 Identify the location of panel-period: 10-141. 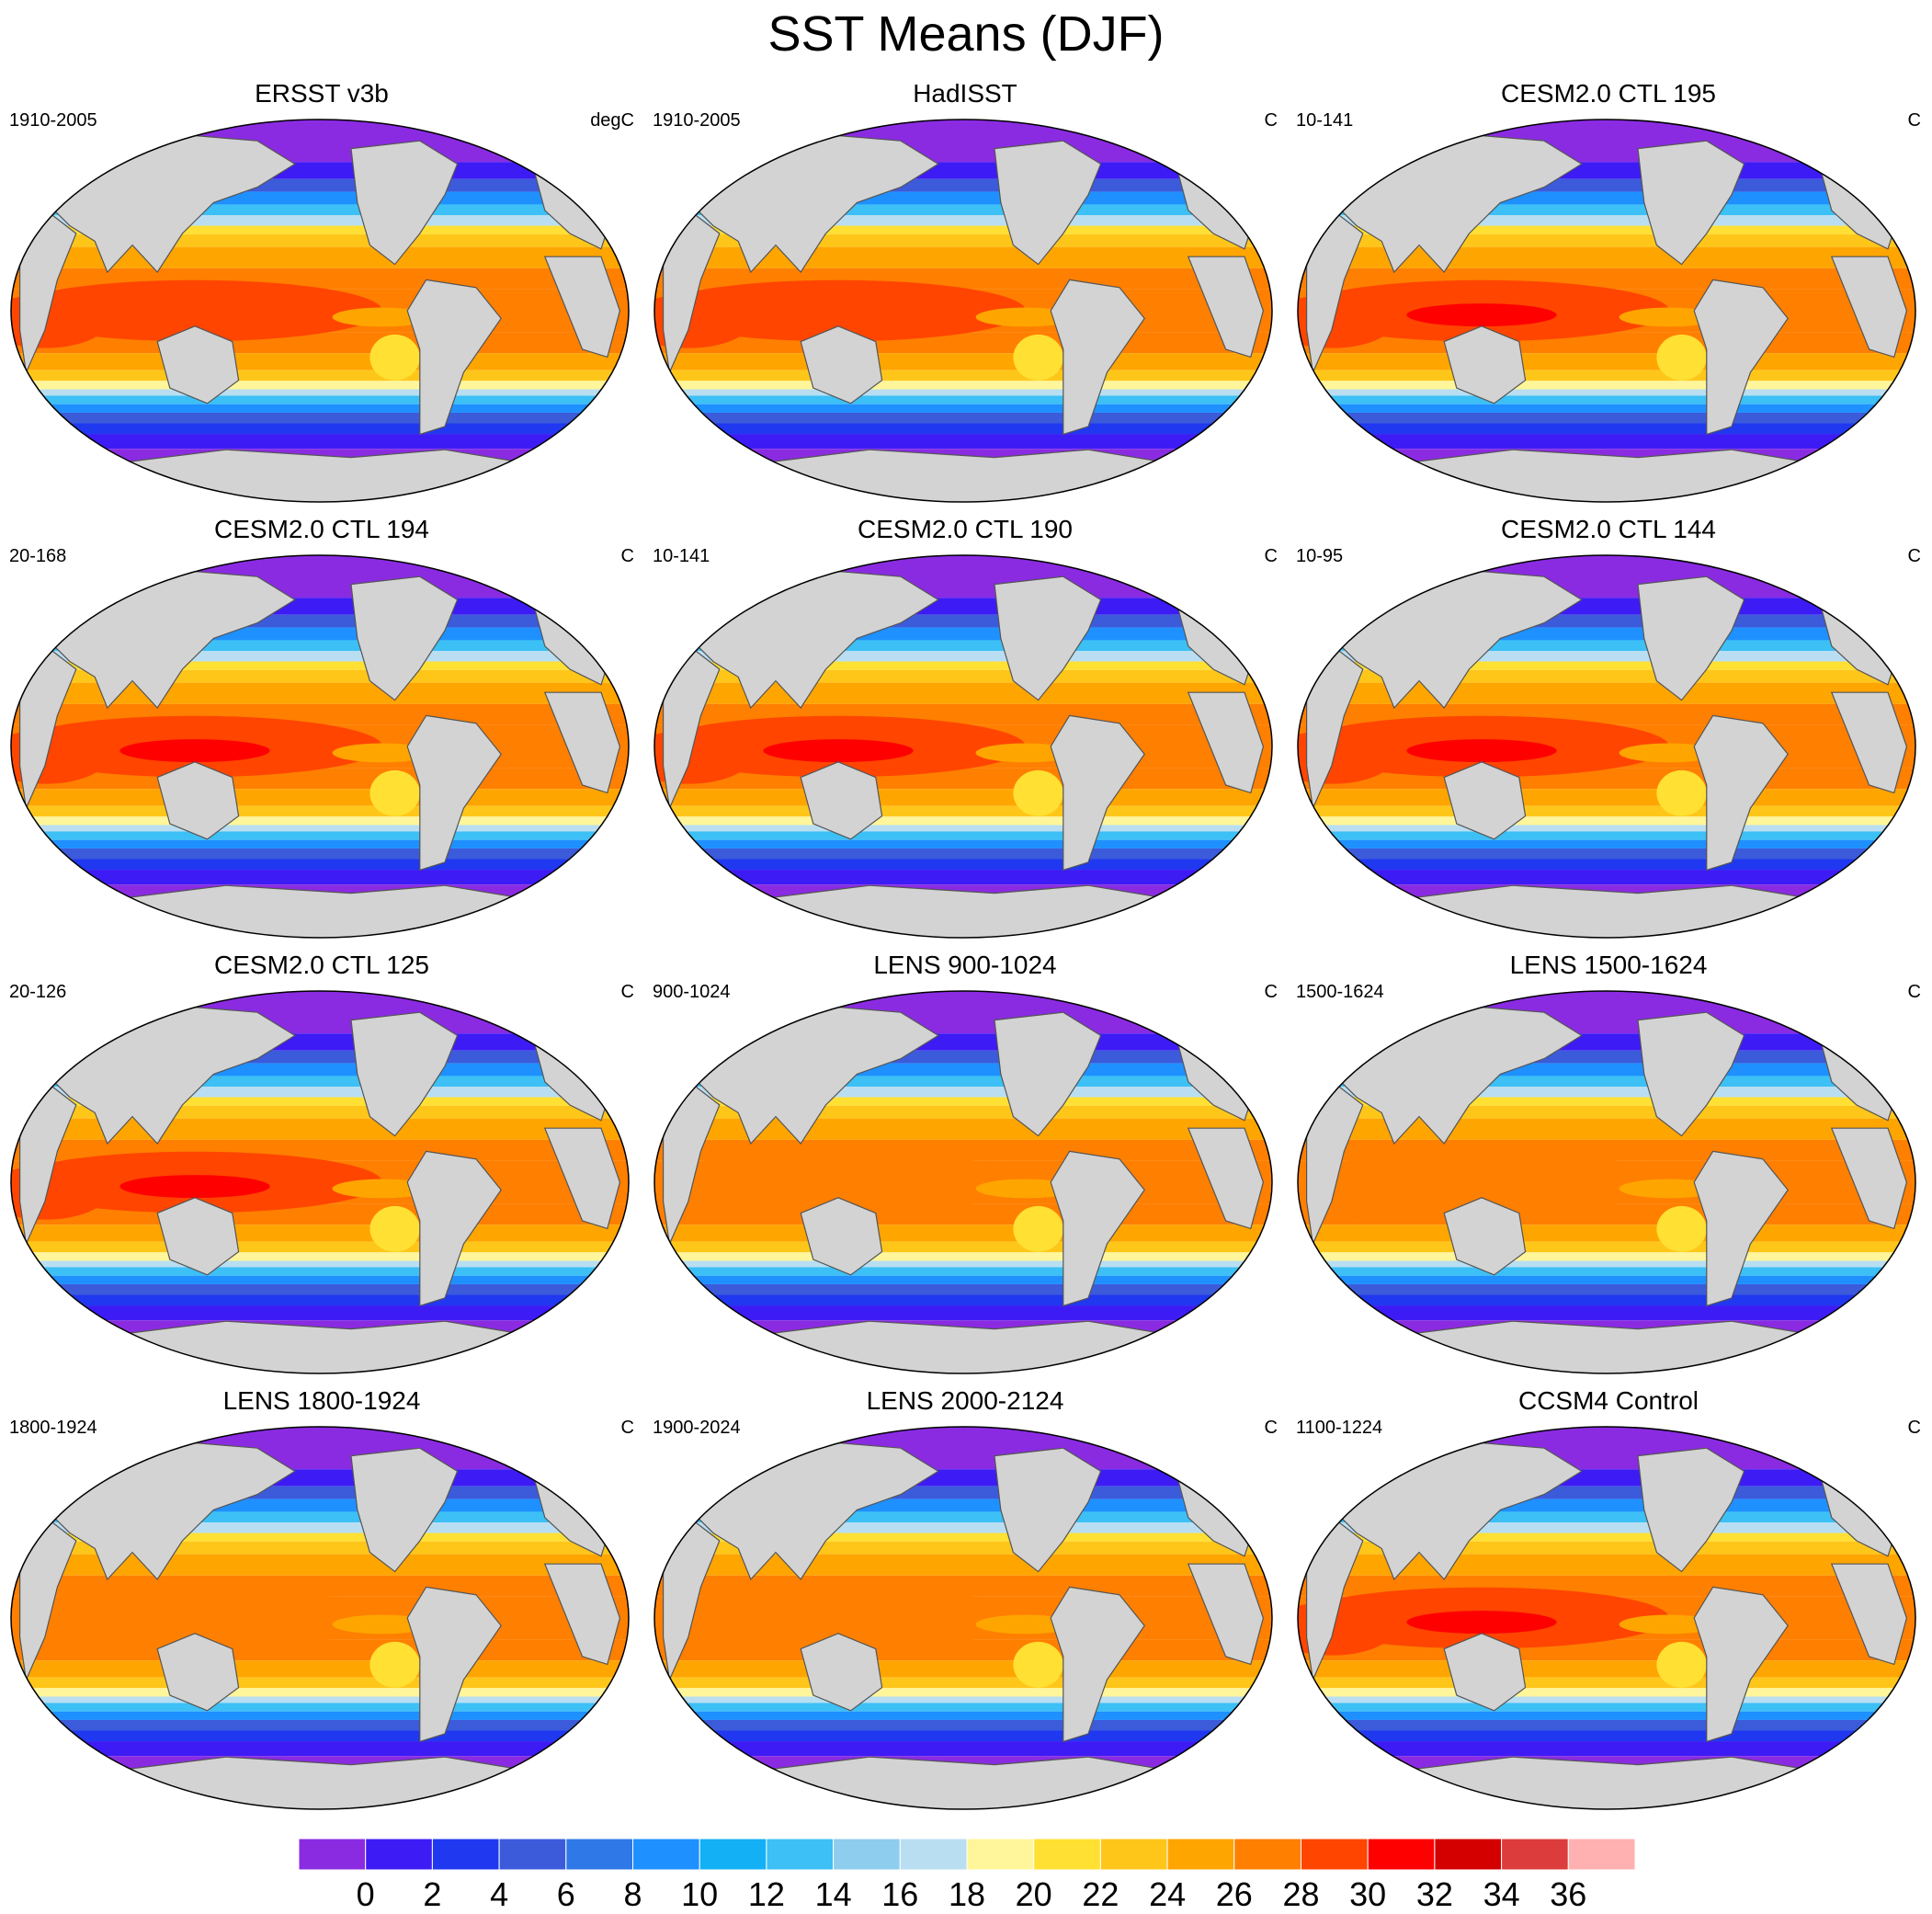
(682, 556).